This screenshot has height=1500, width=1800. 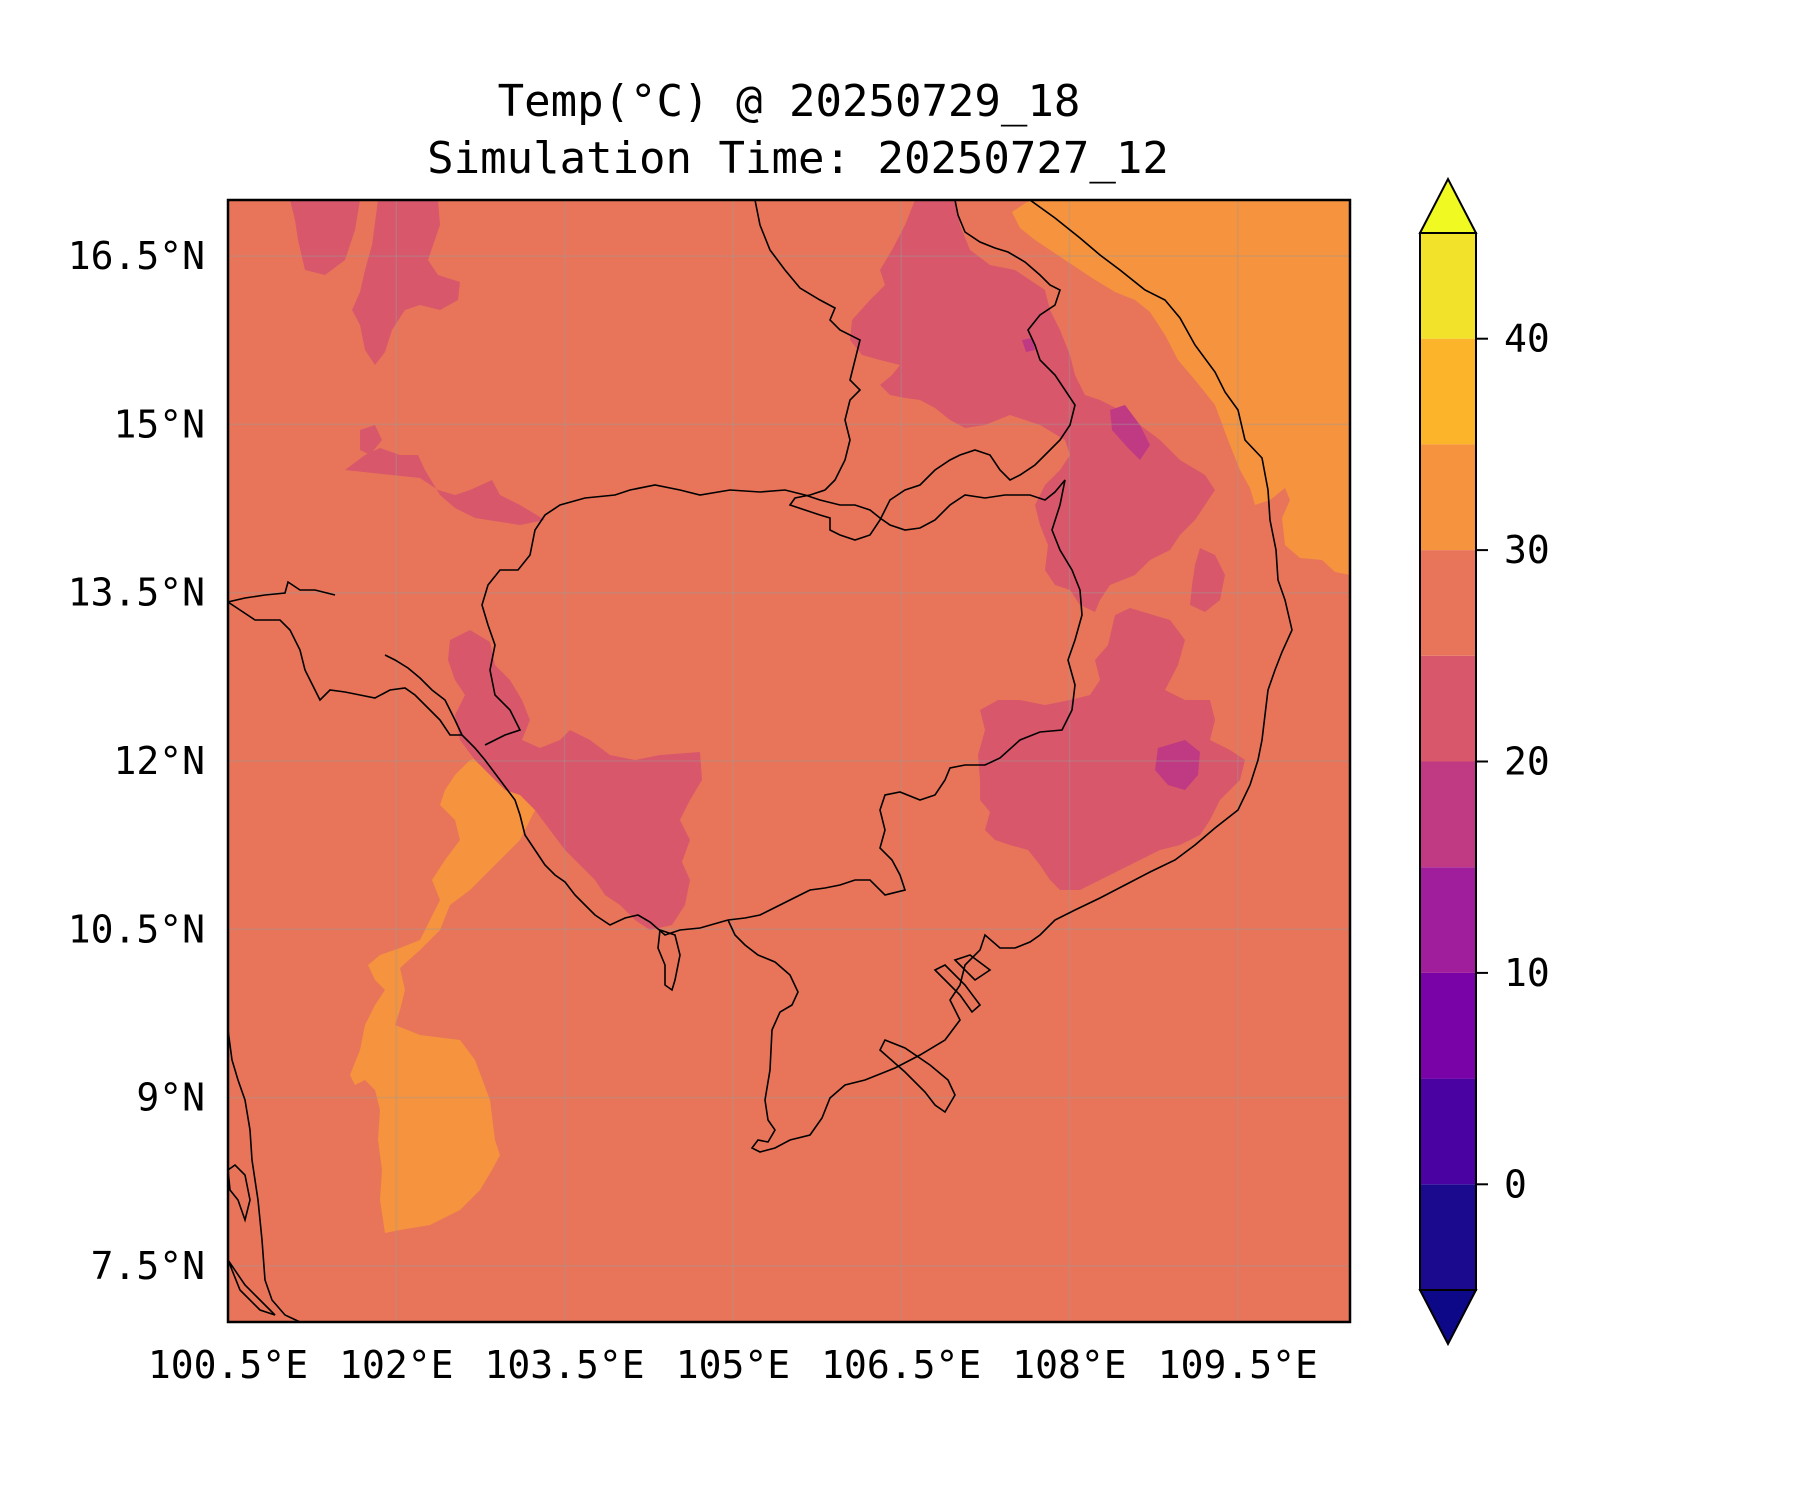 I want to click on contour-15-20-regions, so click(x=1111, y=564).